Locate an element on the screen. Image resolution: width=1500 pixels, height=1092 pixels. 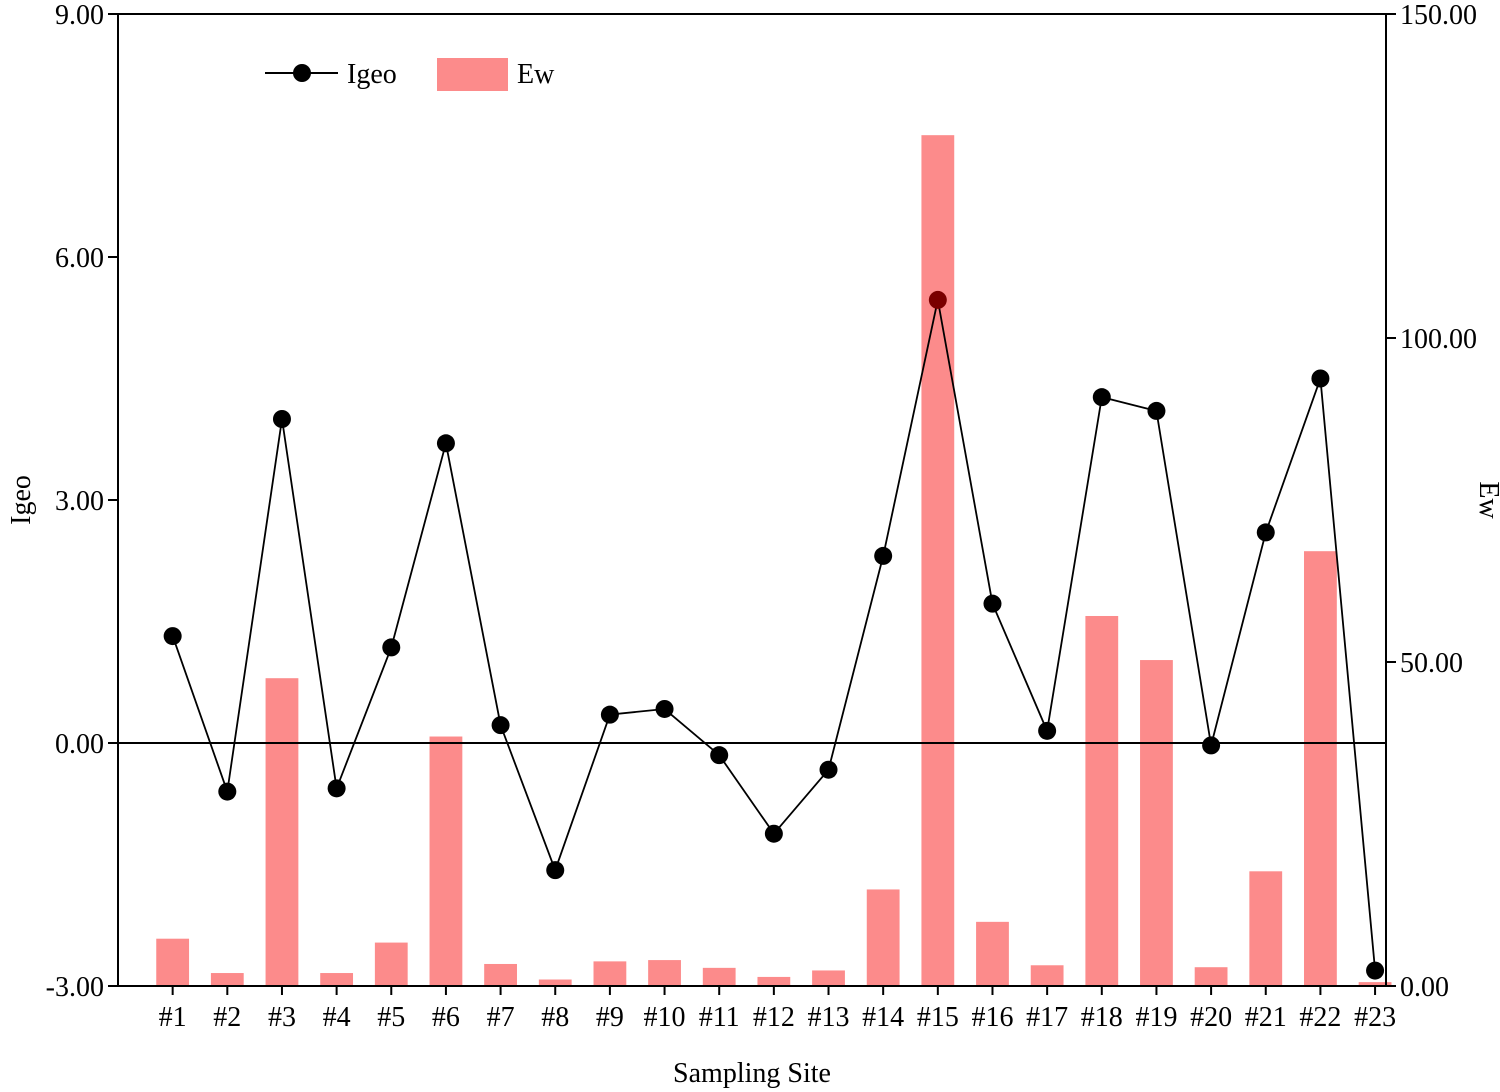
legend-ew-swatch is located at coordinates (472, 74).